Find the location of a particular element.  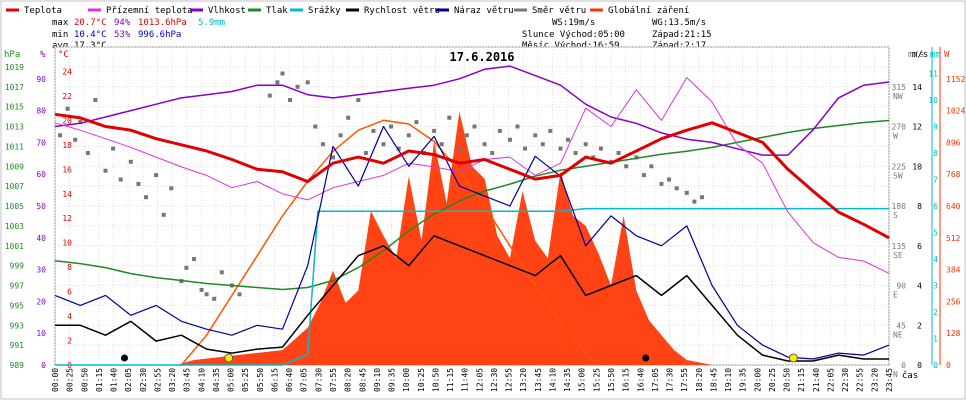

x-tick-label: 10:50 is located at coordinates (435, 380).